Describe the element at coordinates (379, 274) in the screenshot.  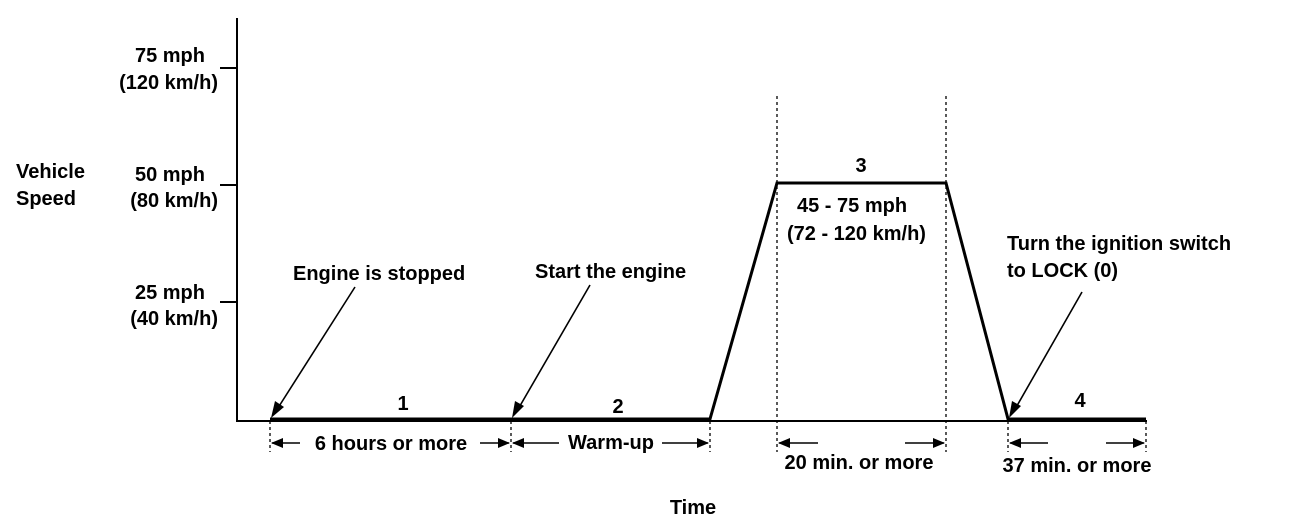
I see `engine-stopped-callout: Engine is stopped` at that location.